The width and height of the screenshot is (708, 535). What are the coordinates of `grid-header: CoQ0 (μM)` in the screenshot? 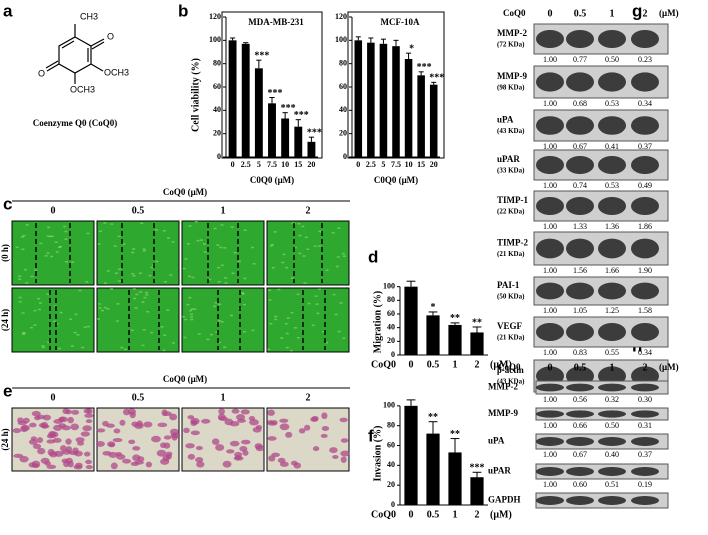 It's located at (185, 192).